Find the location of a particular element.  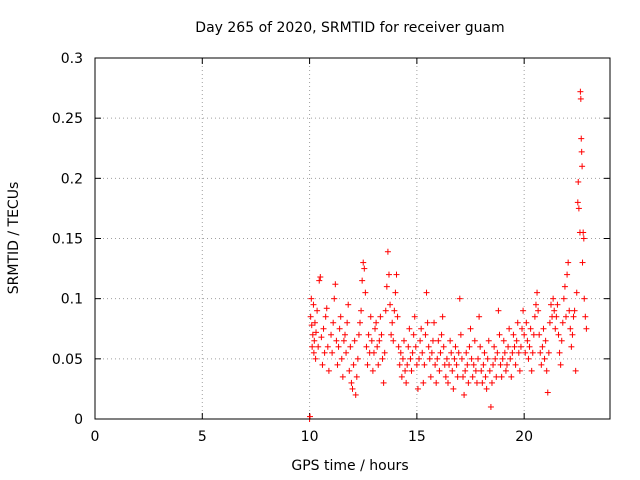

x-tick-label: 0 is located at coordinates (95, 437).